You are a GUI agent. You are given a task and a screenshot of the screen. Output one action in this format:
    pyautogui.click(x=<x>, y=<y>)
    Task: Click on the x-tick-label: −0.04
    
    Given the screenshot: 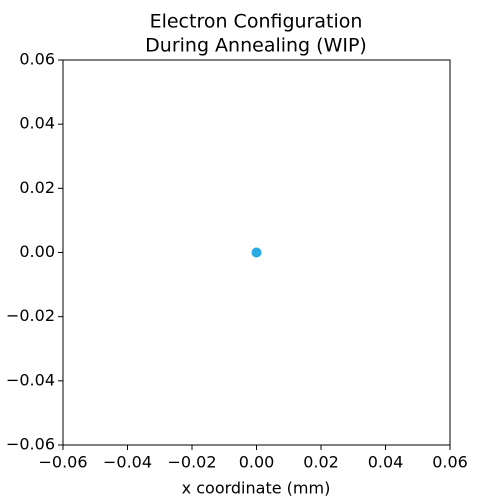 What is the action you would take?
    pyautogui.click(x=127, y=462)
    